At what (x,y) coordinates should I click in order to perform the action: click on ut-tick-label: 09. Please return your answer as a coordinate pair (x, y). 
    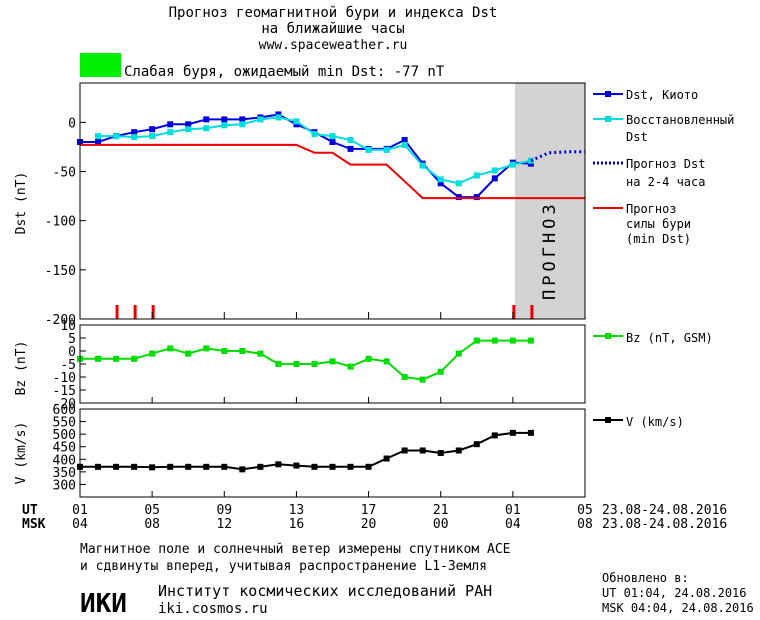
    Looking at the image, I should click on (224, 510).